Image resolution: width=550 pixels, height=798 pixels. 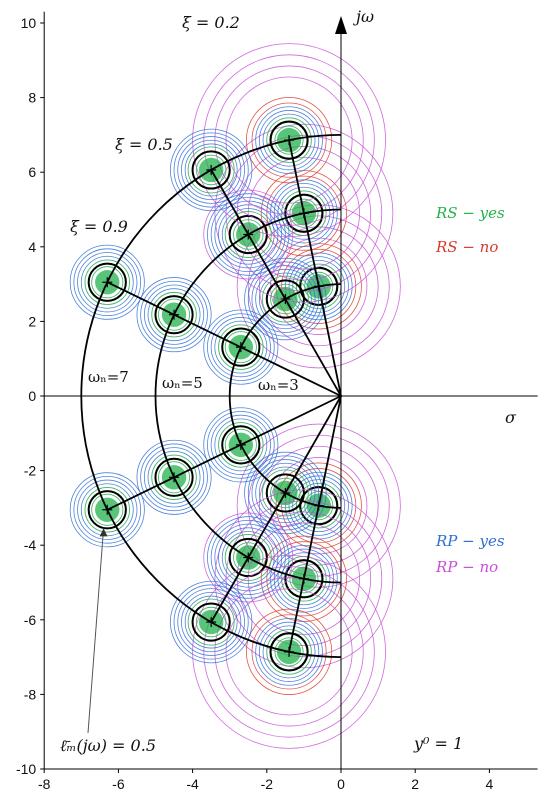 I want to click on x-tick-label: 4, so click(x=490, y=784).